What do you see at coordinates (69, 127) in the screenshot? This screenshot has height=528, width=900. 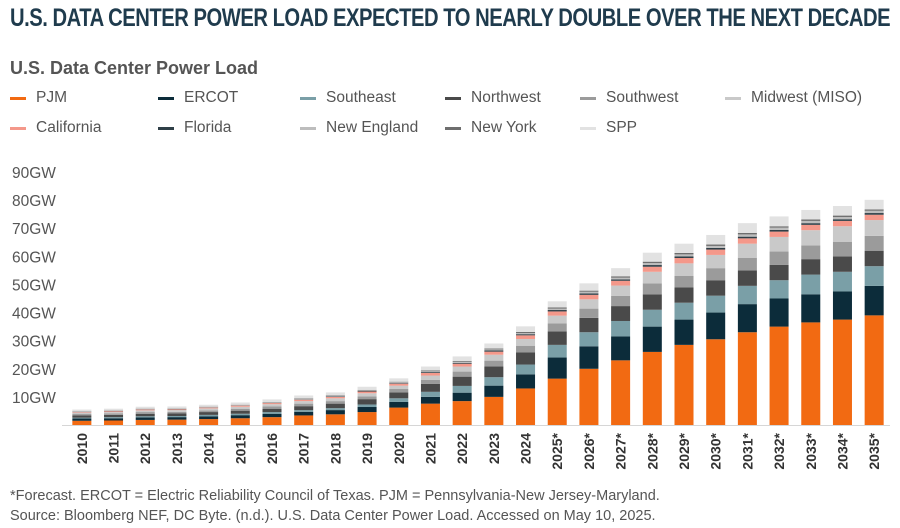 I see `legend-label: California` at bounding box center [69, 127].